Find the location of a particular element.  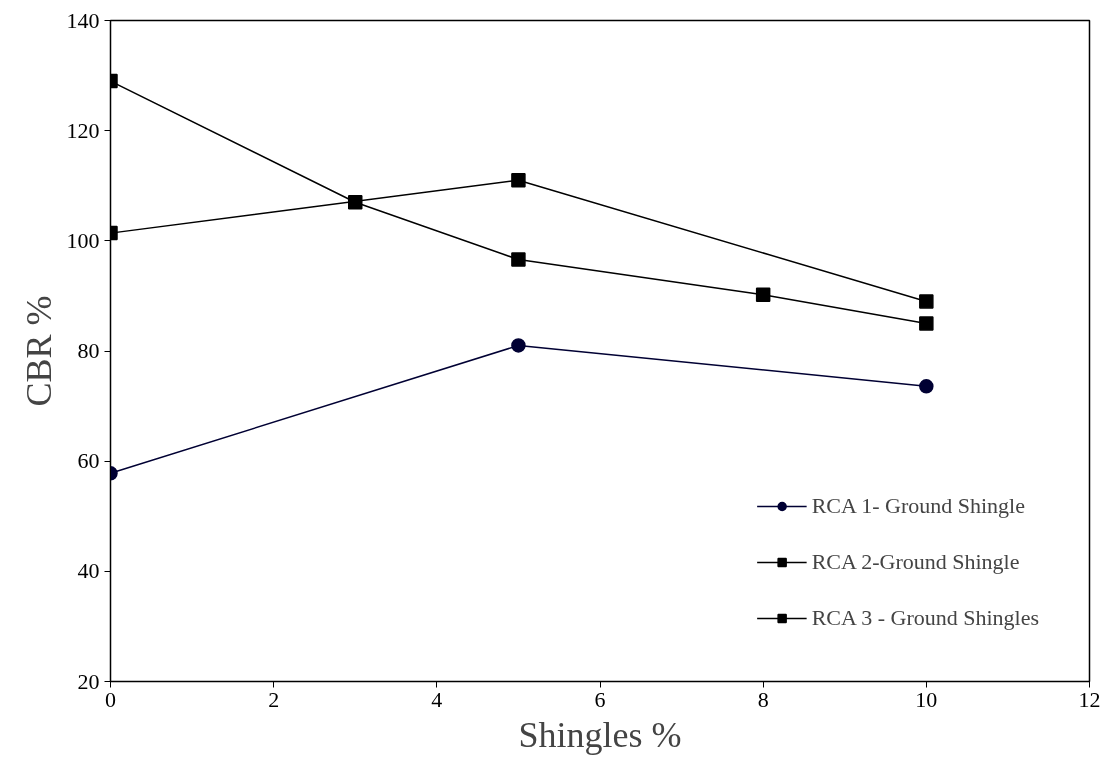

x-tick-label: 8 is located at coordinates (763, 699).